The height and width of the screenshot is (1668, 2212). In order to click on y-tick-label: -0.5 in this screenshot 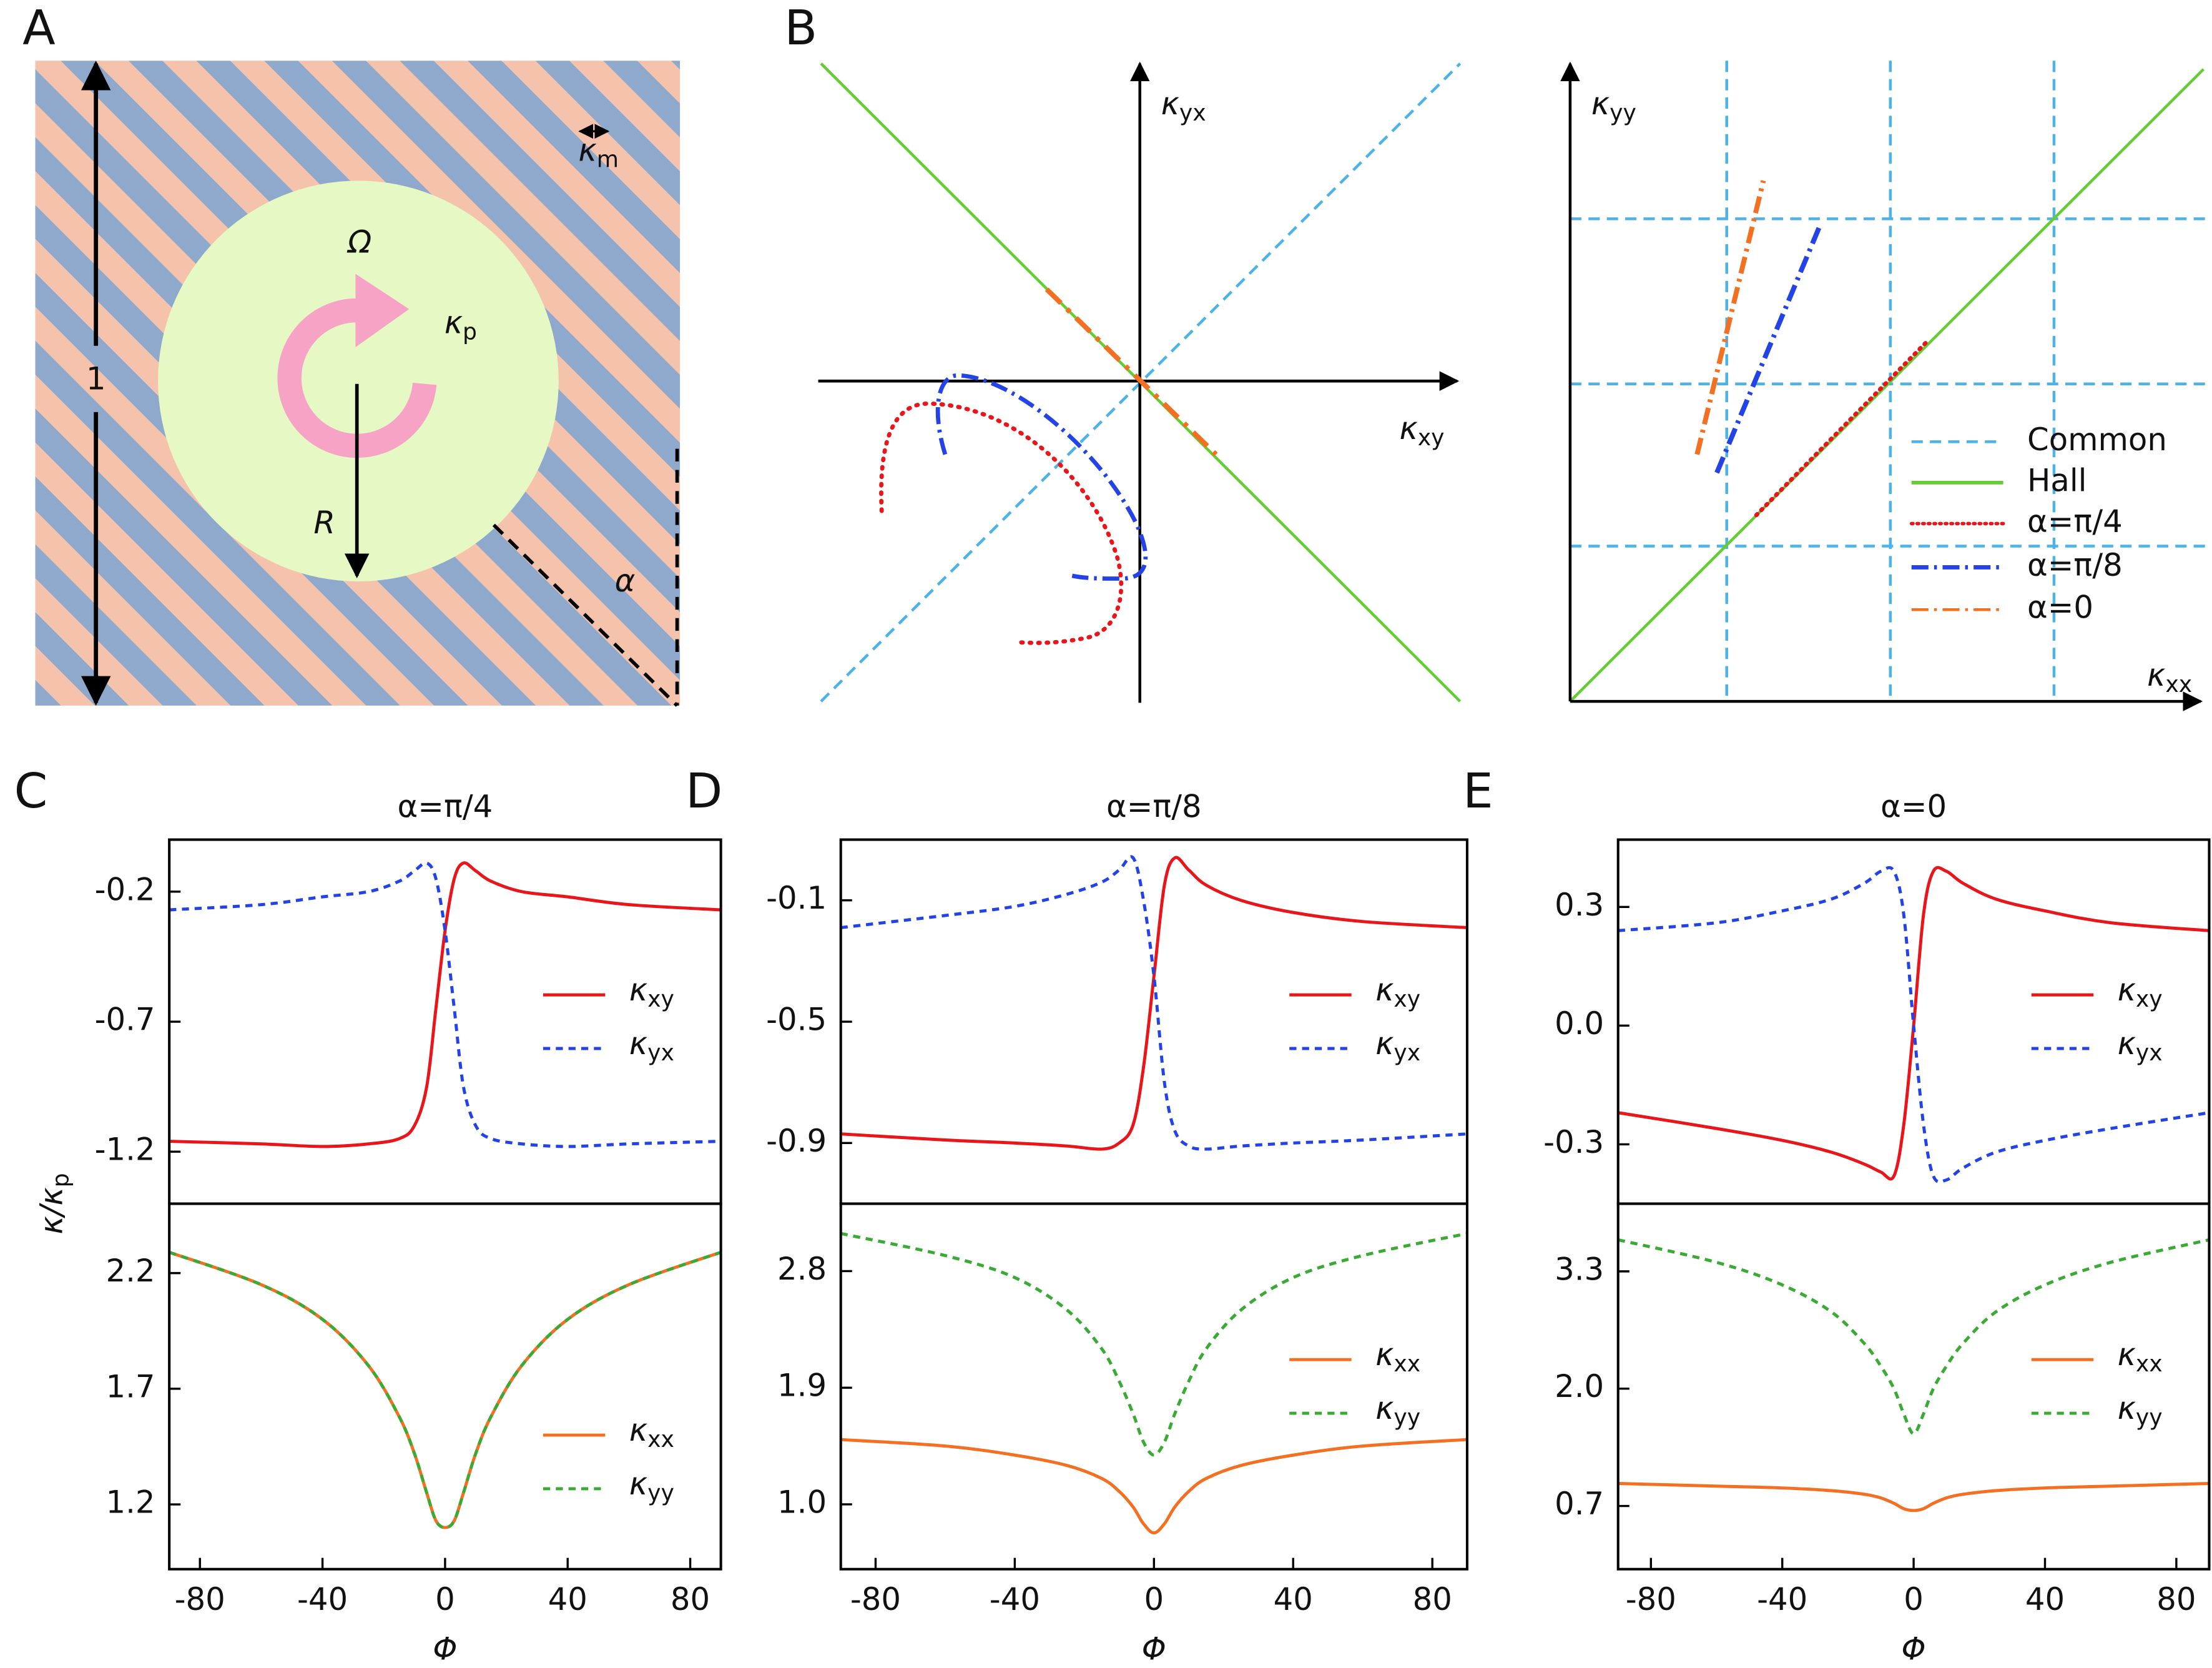, I will do `click(796, 1020)`.